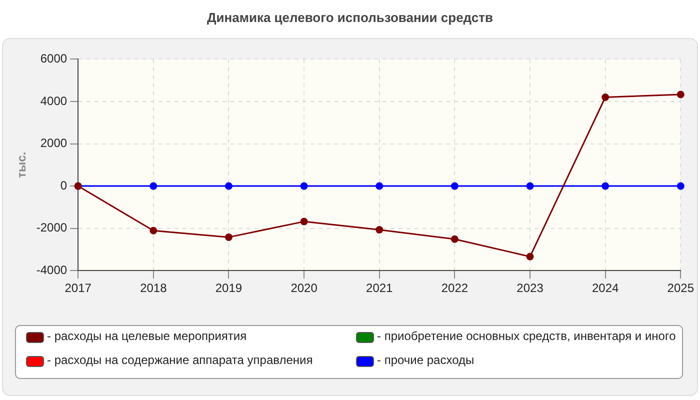 The image size is (700, 400). I want to click on x-tick-label: 2021, so click(380, 288).